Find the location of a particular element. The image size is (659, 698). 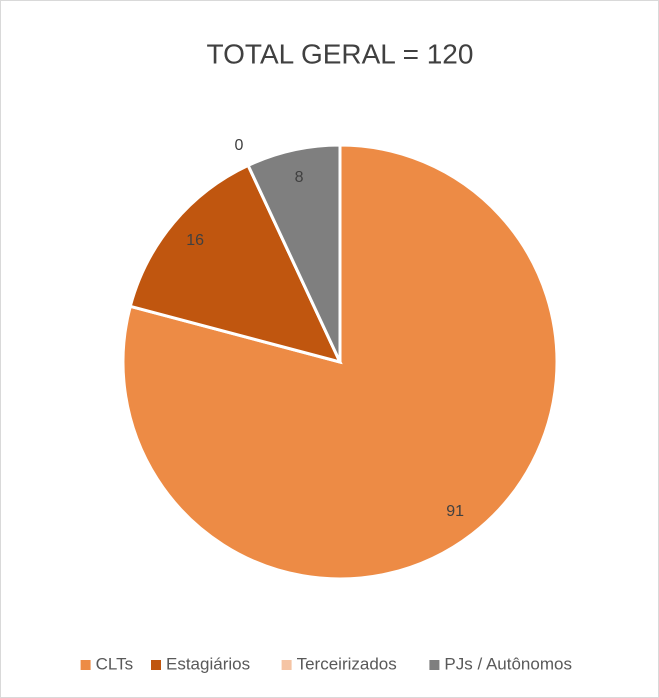

data-label: 16 is located at coordinates (195, 240).